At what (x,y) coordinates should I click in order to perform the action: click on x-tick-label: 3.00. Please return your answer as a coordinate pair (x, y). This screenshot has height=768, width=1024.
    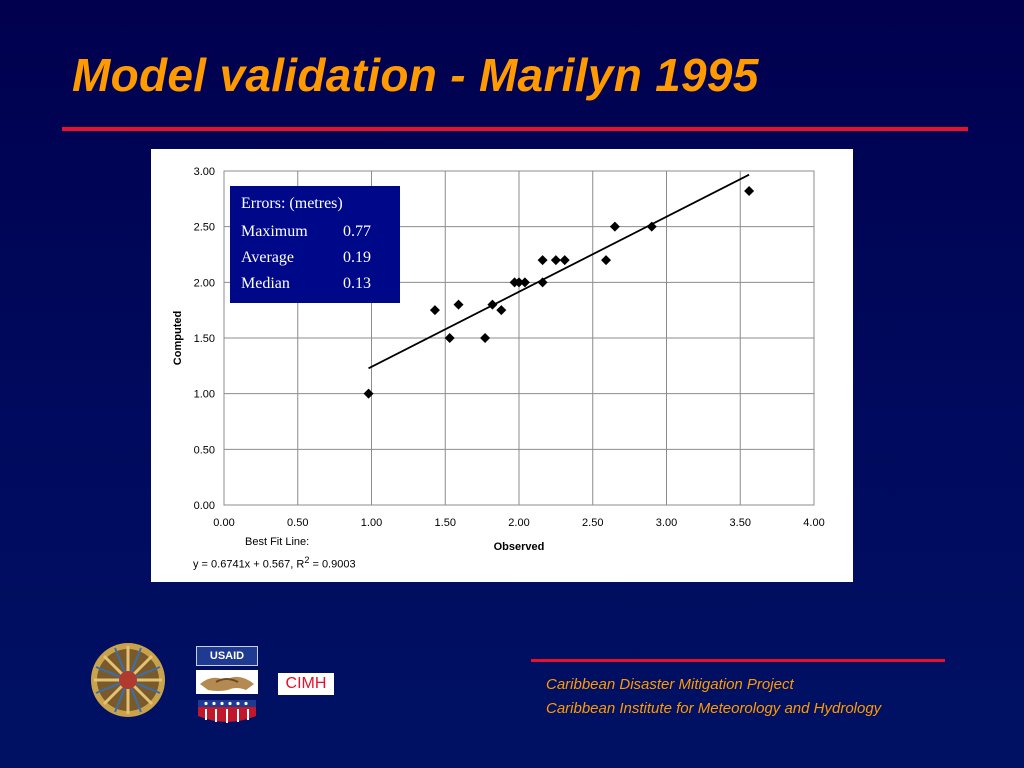
    Looking at the image, I should click on (666, 523).